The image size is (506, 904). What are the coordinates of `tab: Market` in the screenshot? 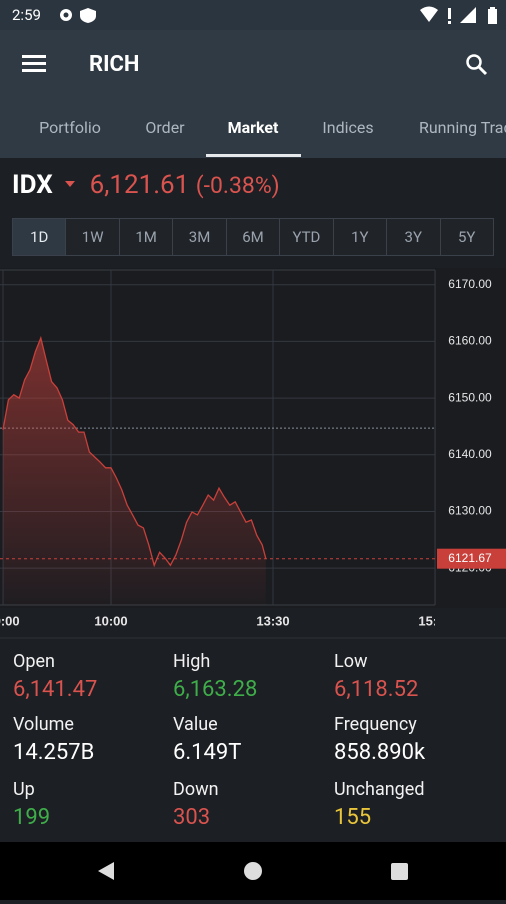 It's located at (253, 127).